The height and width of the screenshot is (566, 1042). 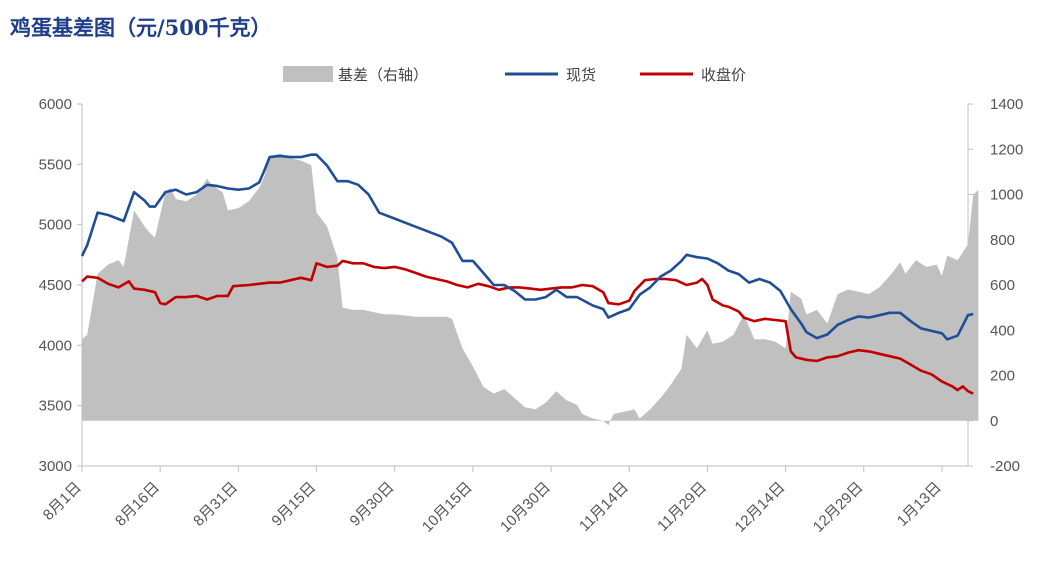 I want to click on x-tick-label: 10月30日, so click(x=525, y=507).